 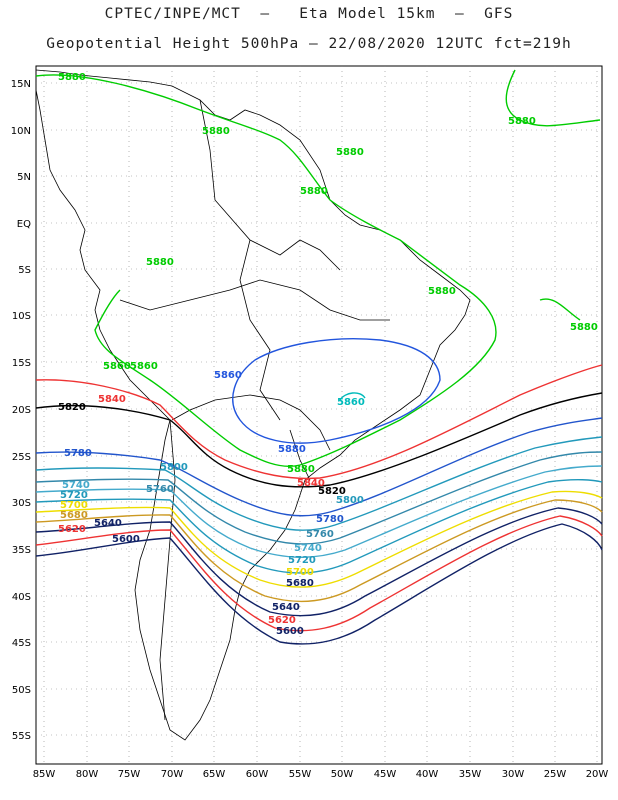 I want to click on lat-label: 20S, so click(x=21, y=410).